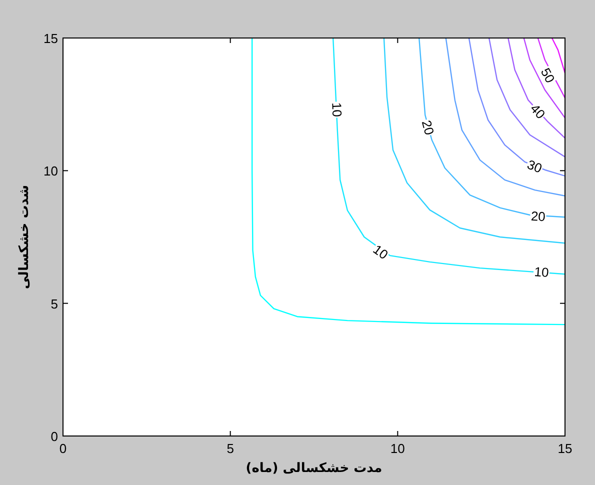 The height and width of the screenshot is (485, 595). I want to click on y-tick-label: 5, so click(54, 304).